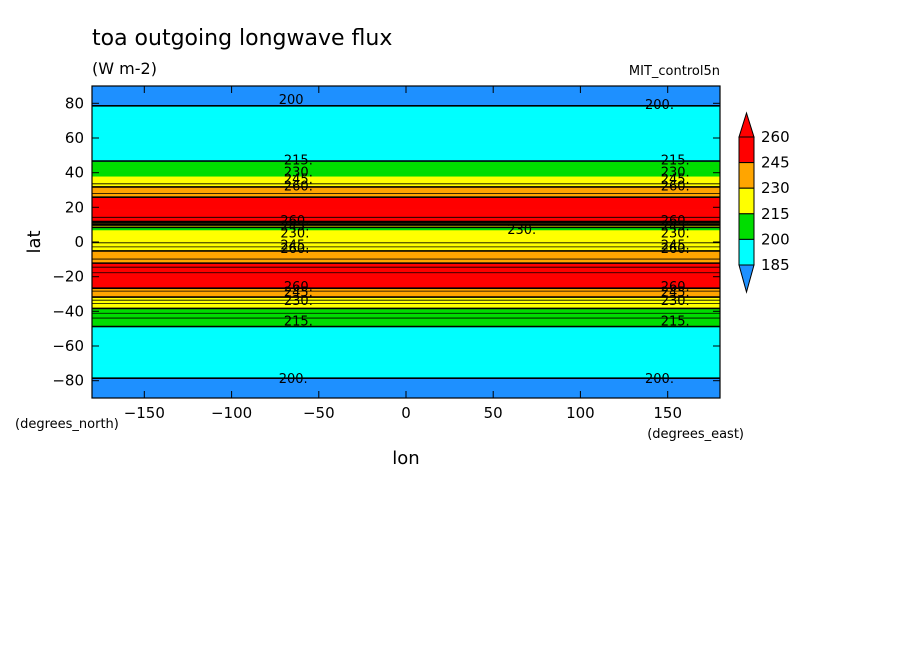 The image size is (904, 658). What do you see at coordinates (298, 173) in the screenshot?
I see `contour-label: 230.` at bounding box center [298, 173].